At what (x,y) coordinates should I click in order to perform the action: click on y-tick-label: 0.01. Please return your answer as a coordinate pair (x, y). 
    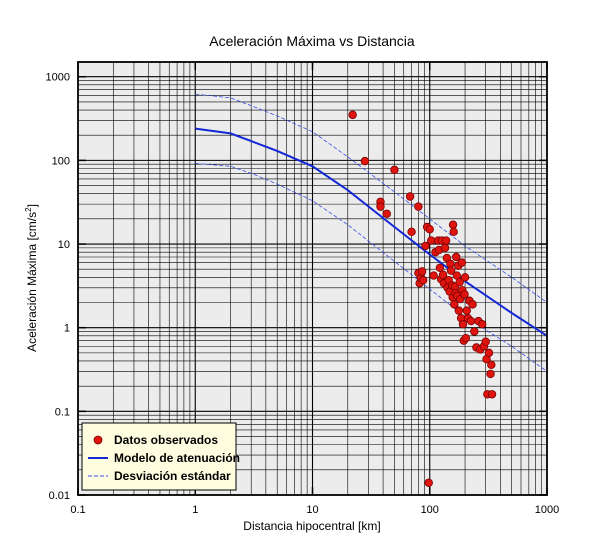
    Looking at the image, I should click on (59, 496).